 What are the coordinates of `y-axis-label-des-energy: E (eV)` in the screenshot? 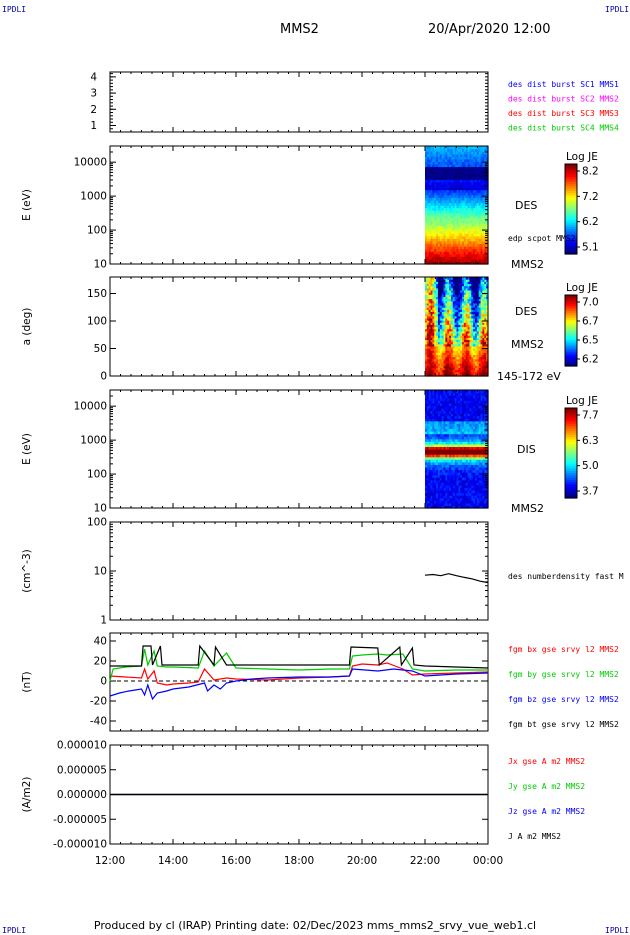 It's located at (27, 205).